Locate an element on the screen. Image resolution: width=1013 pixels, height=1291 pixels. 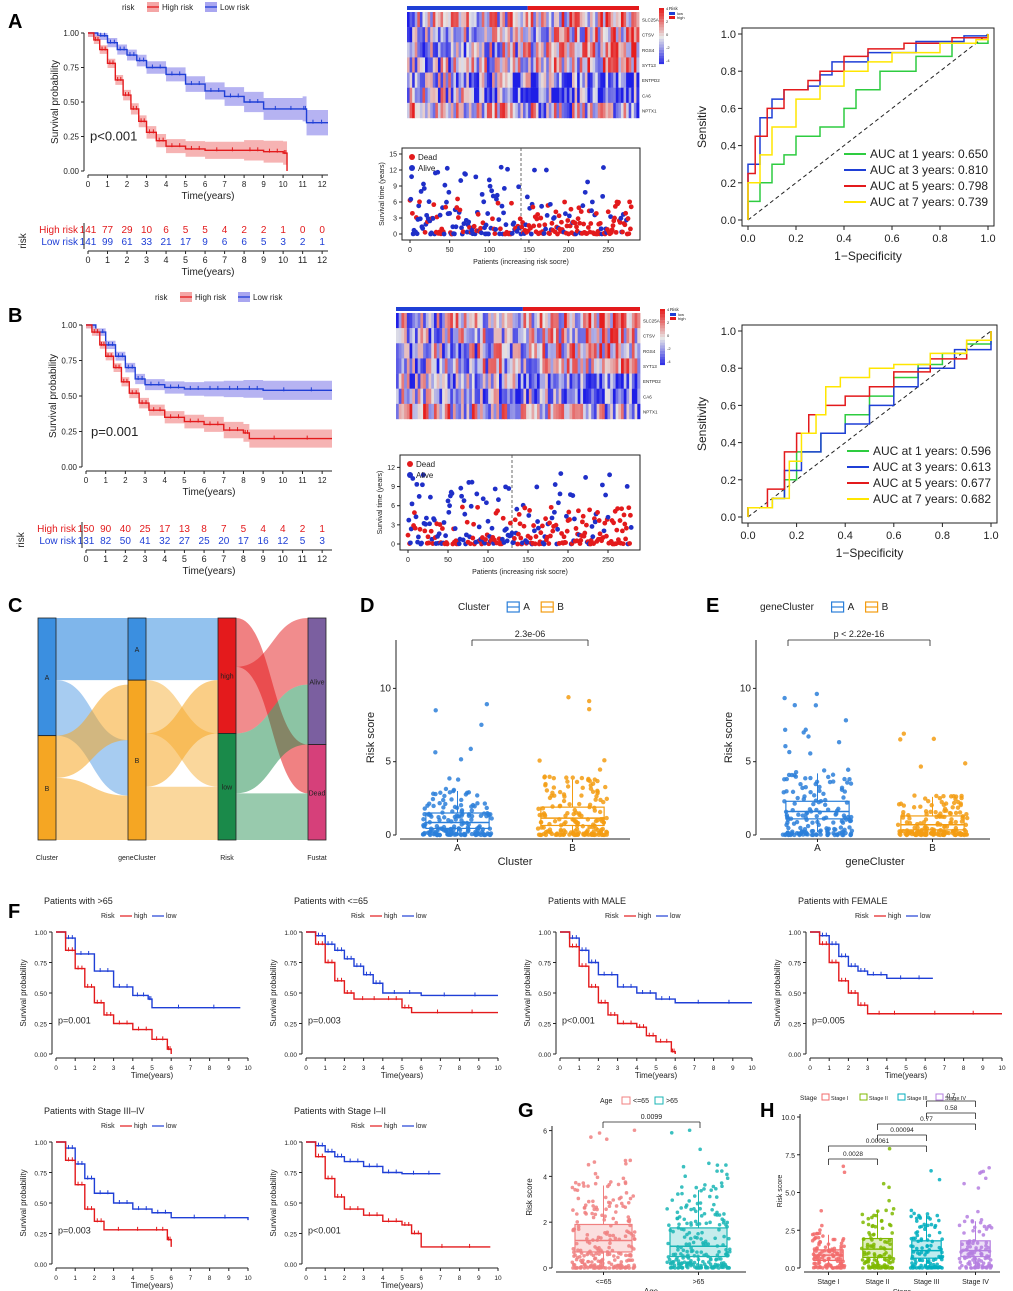
legend-key is located at coordinates (863, 1097).